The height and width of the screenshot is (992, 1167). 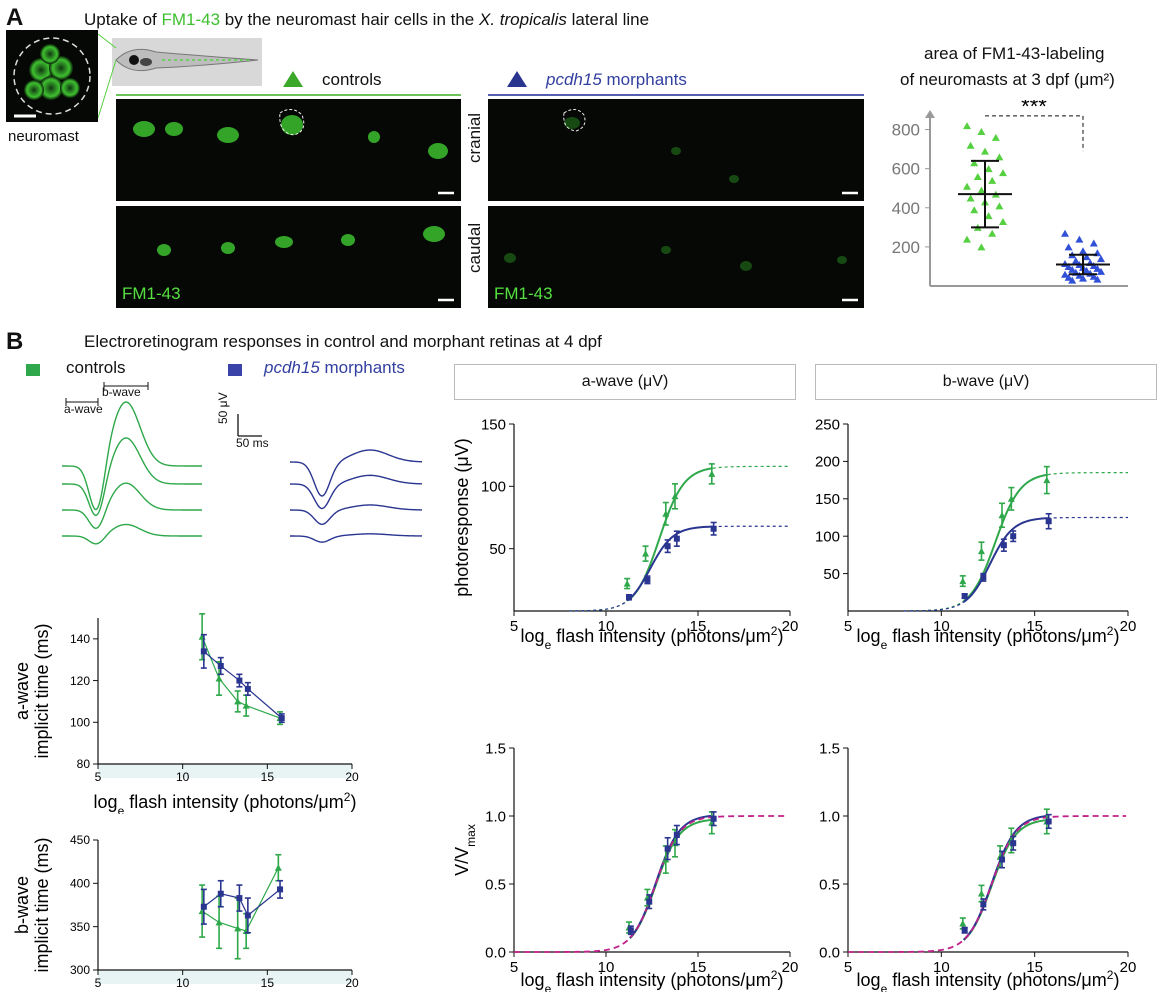 What do you see at coordinates (474, 247) in the screenshot?
I see `caudal-label: caudal` at bounding box center [474, 247].